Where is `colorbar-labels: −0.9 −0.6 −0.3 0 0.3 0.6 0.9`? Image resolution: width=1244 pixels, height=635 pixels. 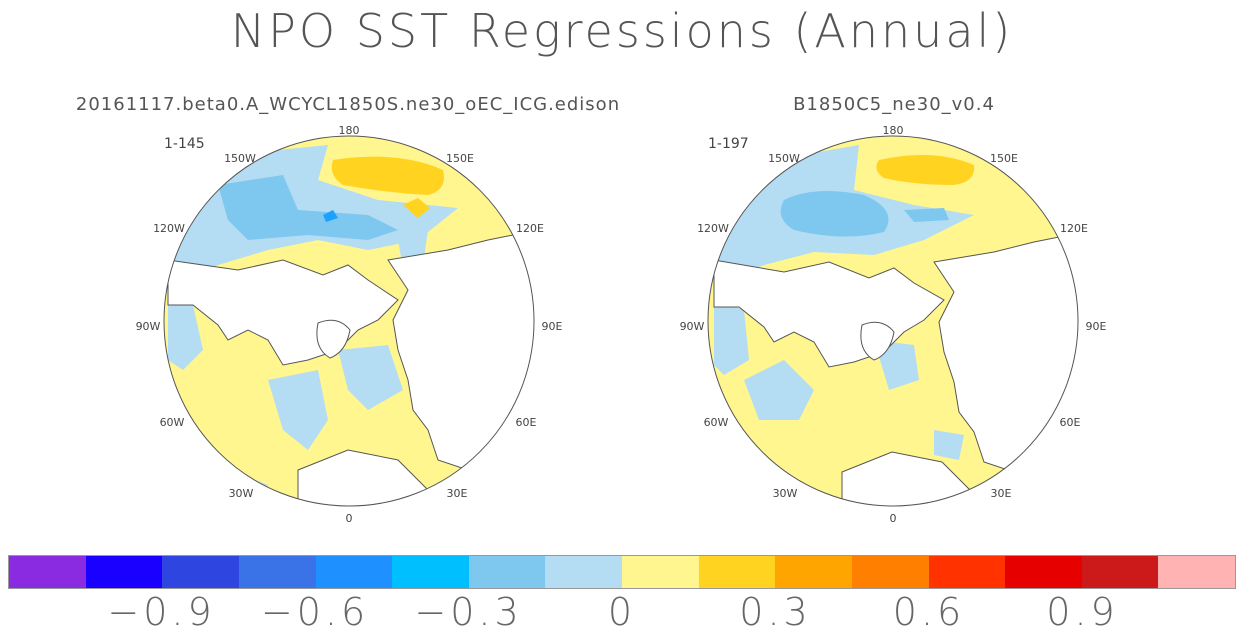
colorbar-labels: −0.9 −0.6 −0.3 0 0.3 0.6 0.9 is located at coordinates (622, 612).